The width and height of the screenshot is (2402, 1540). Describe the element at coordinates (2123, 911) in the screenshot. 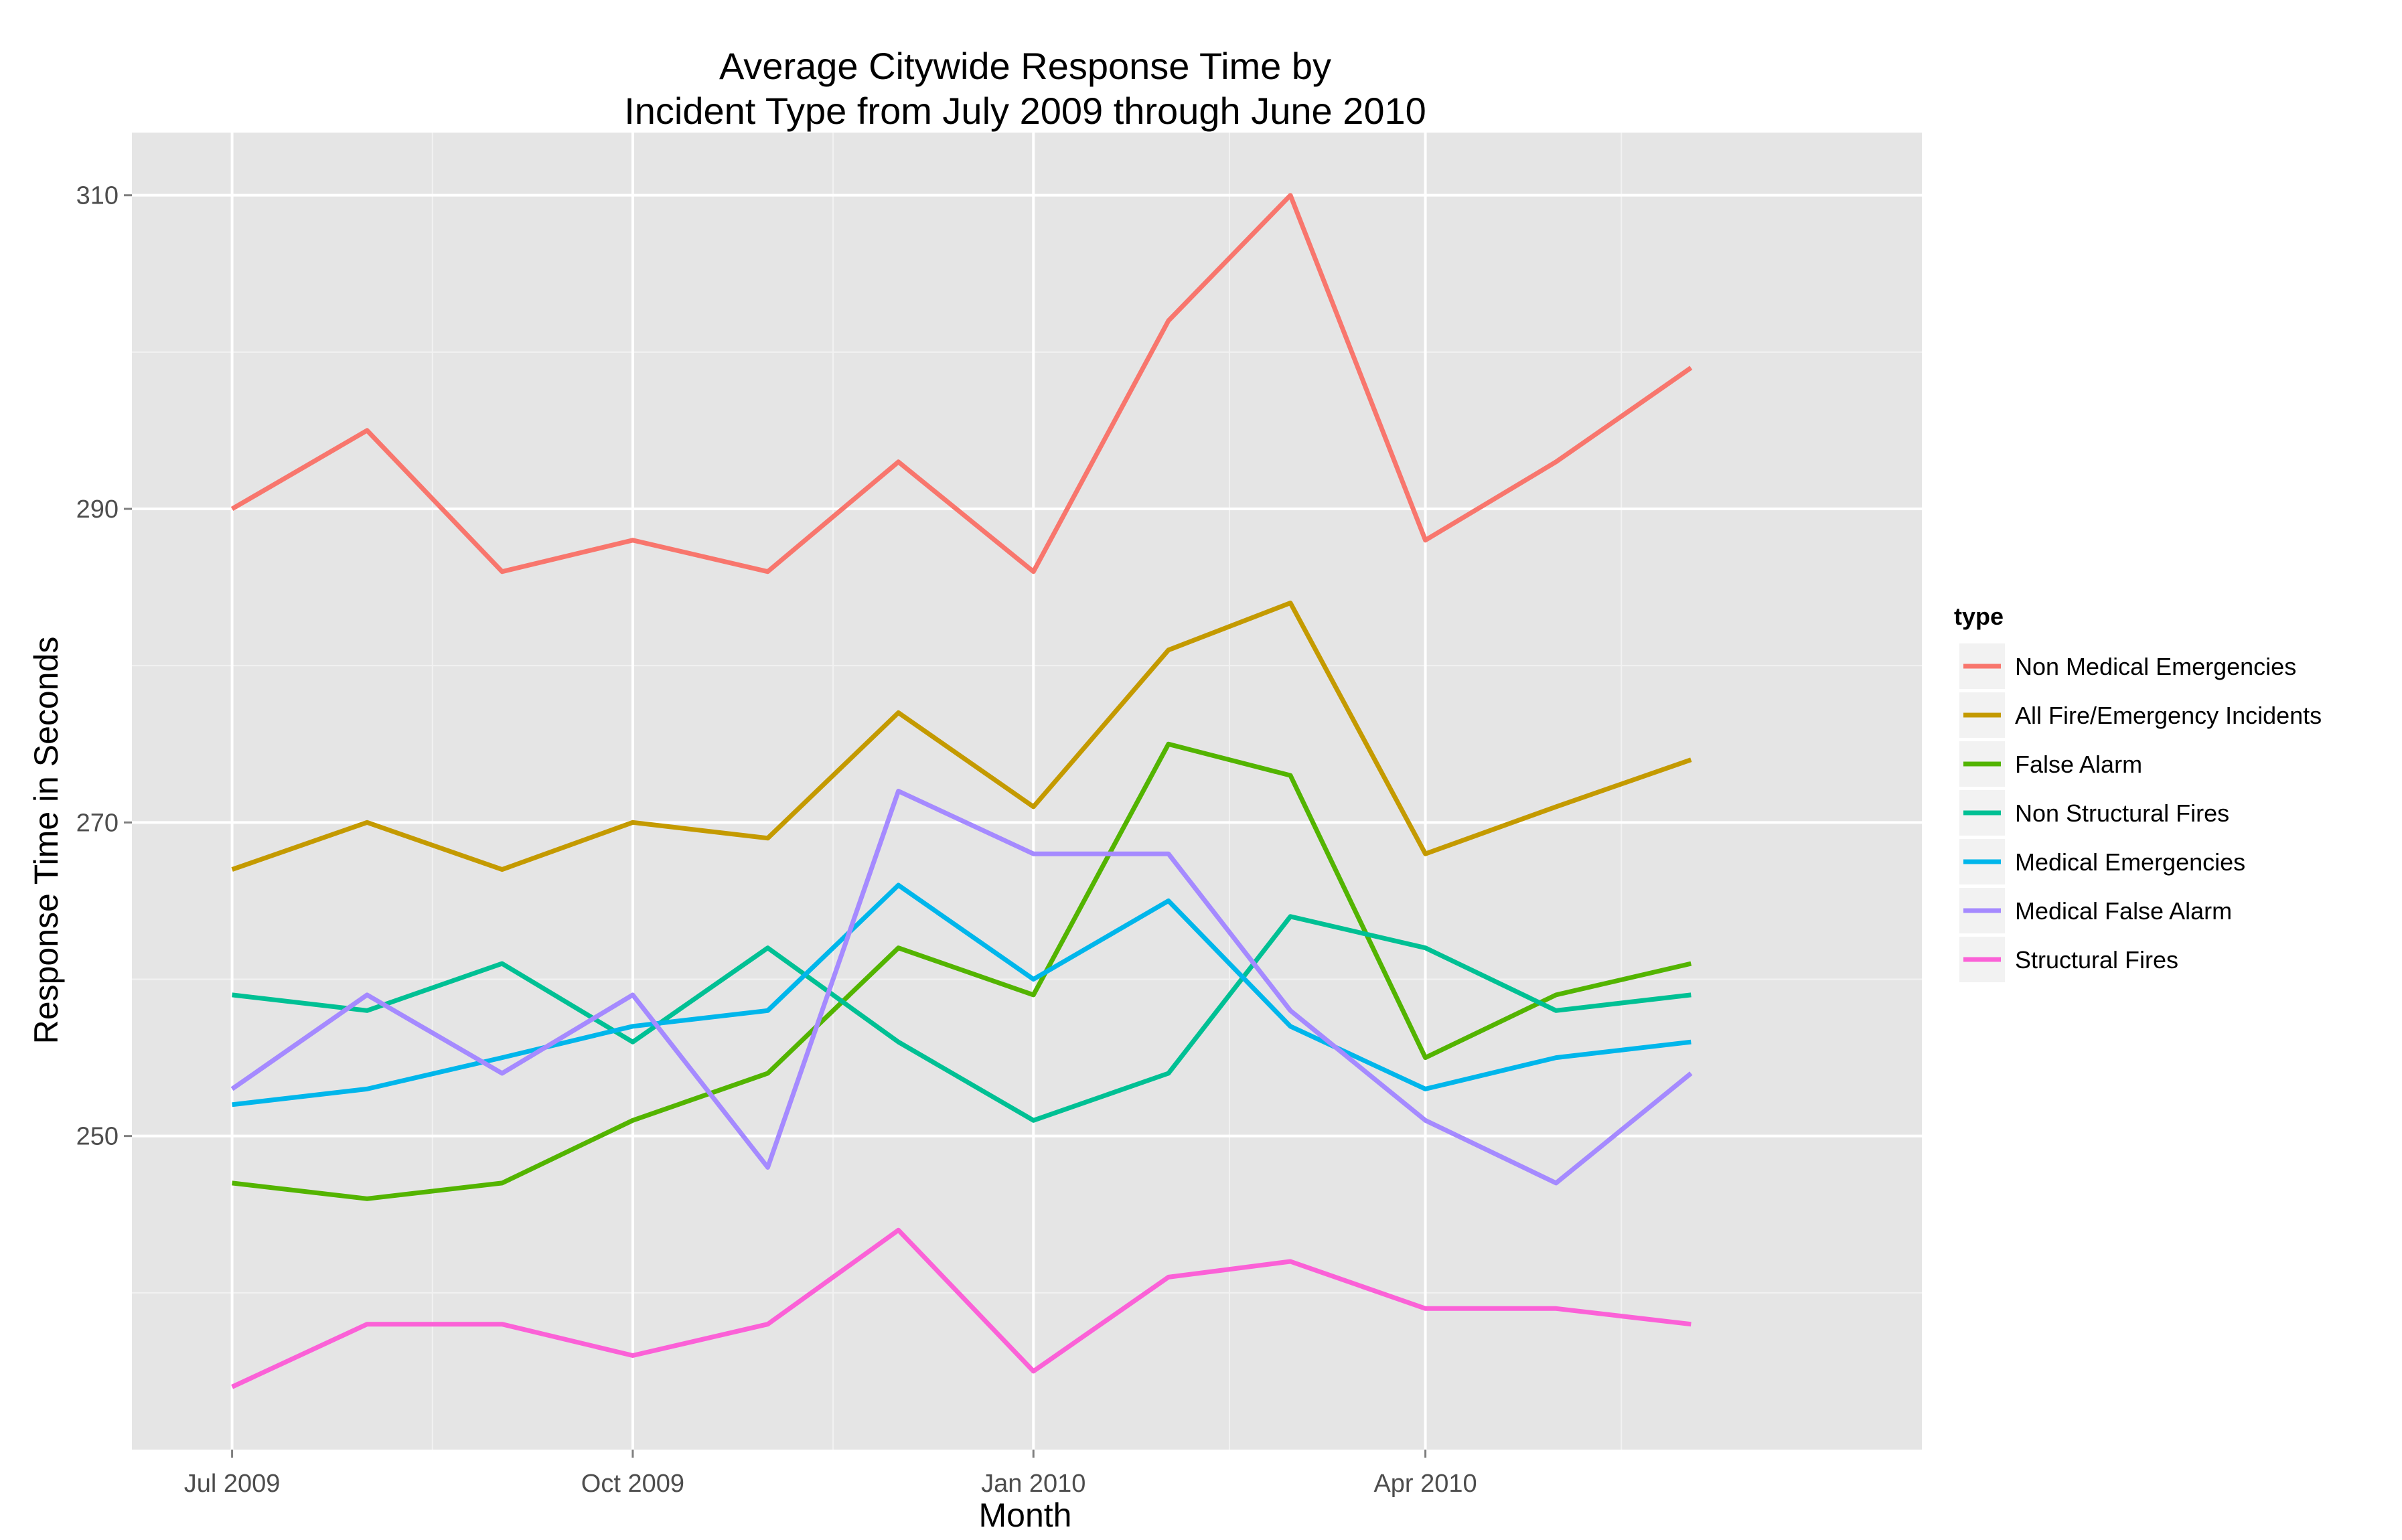

I see `legend-label: Medical False Alarm` at that location.